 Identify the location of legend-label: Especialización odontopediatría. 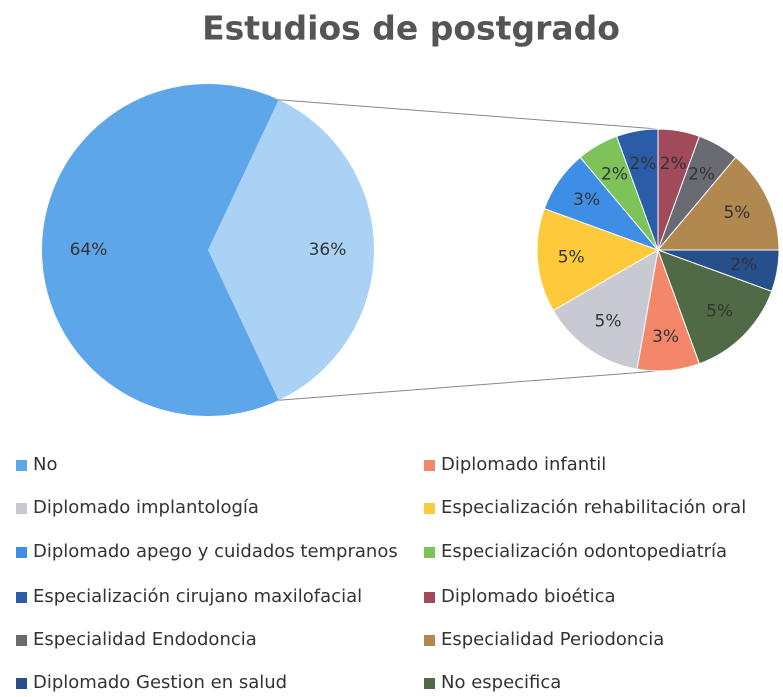
(584, 551).